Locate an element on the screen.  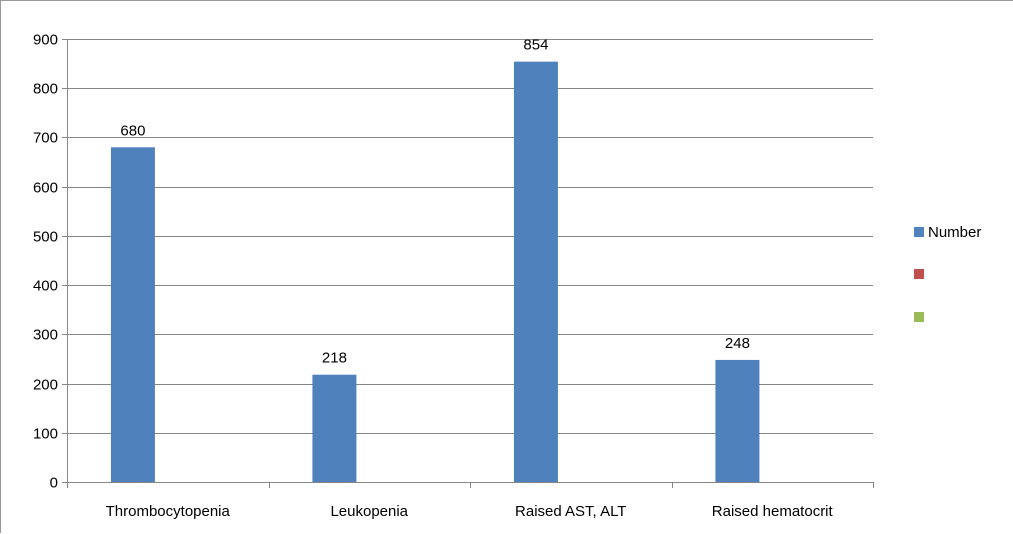
y-tick-label: 500 is located at coordinates (45, 237).